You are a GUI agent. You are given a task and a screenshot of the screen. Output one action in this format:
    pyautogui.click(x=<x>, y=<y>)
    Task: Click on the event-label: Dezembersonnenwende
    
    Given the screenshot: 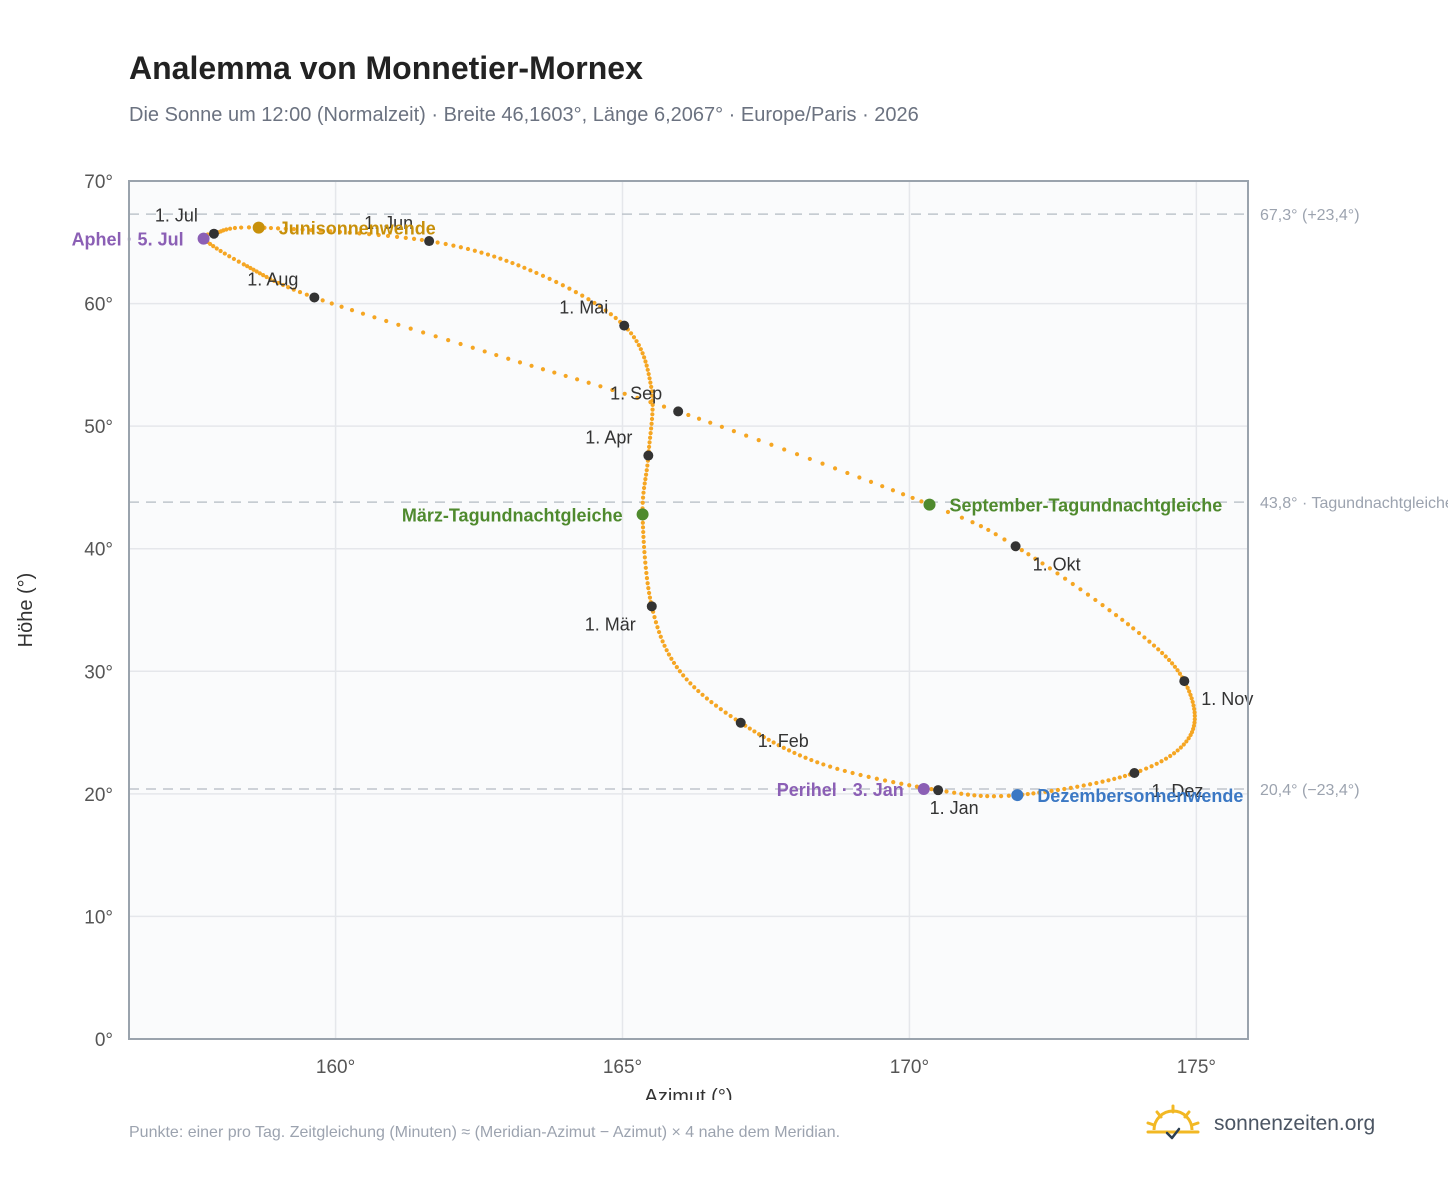 What is the action you would take?
    pyautogui.click(x=1140, y=796)
    